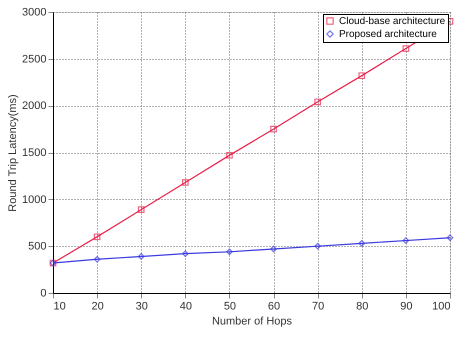 The width and height of the screenshot is (474, 344). I want to click on legend-label: Cloud-base architecture, so click(392, 21).